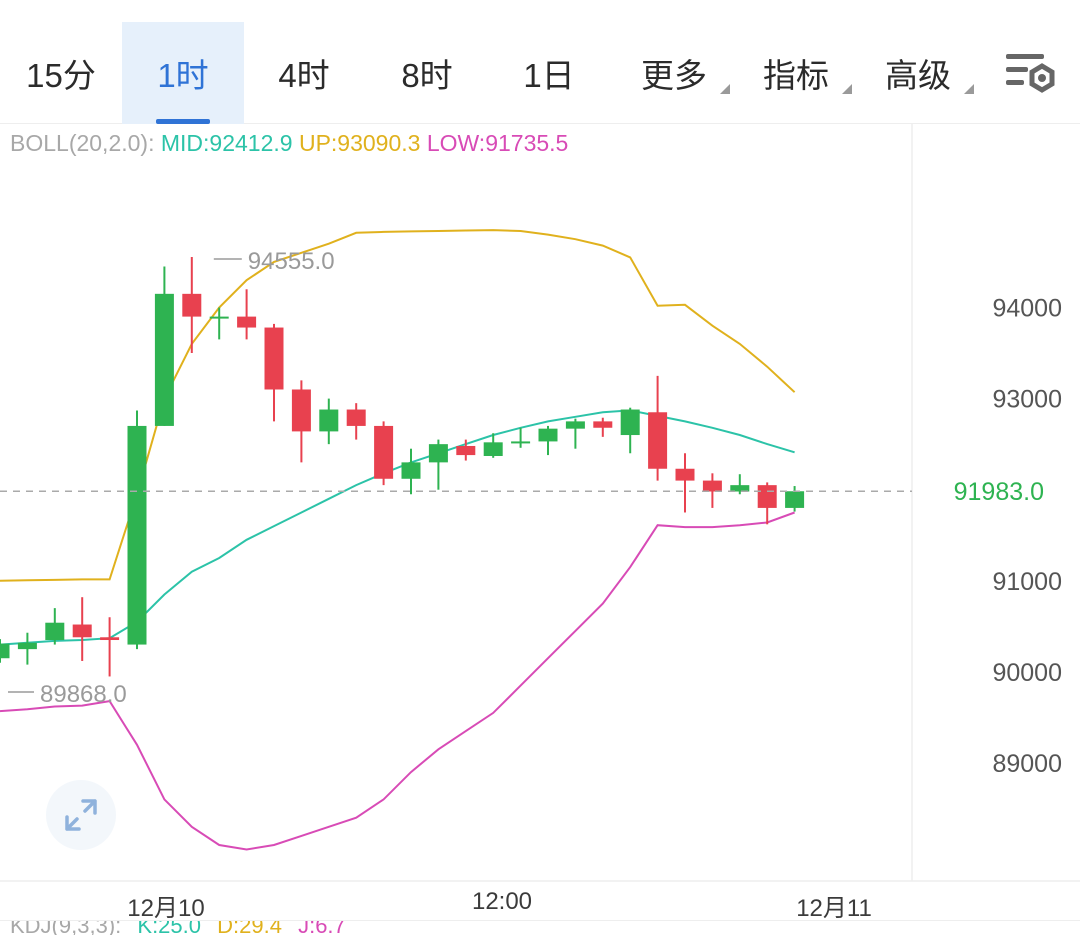 This screenshot has height=935, width=1080. What do you see at coordinates (83, 694) in the screenshot?
I see `low-price-annotation: 89868.0` at bounding box center [83, 694].